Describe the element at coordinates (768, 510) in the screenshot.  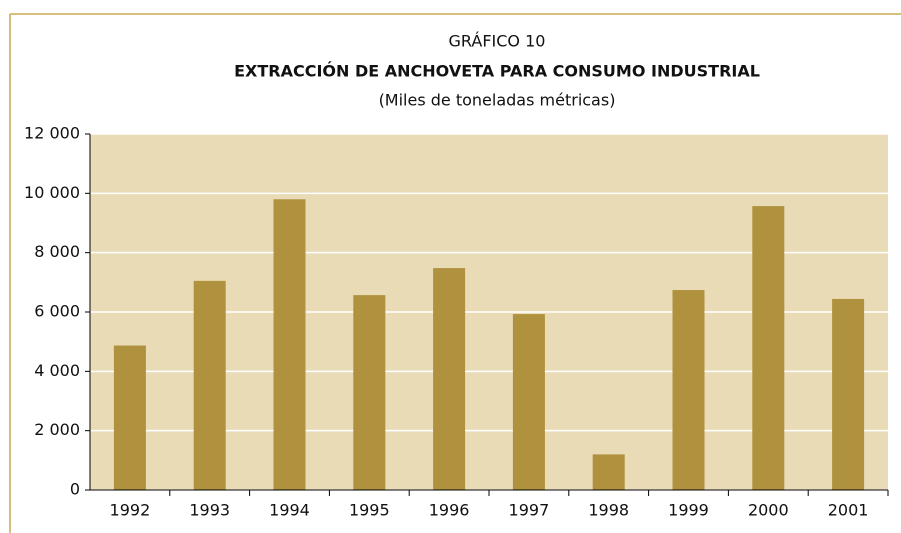
I see `x-tick-label: 2000` at that location.